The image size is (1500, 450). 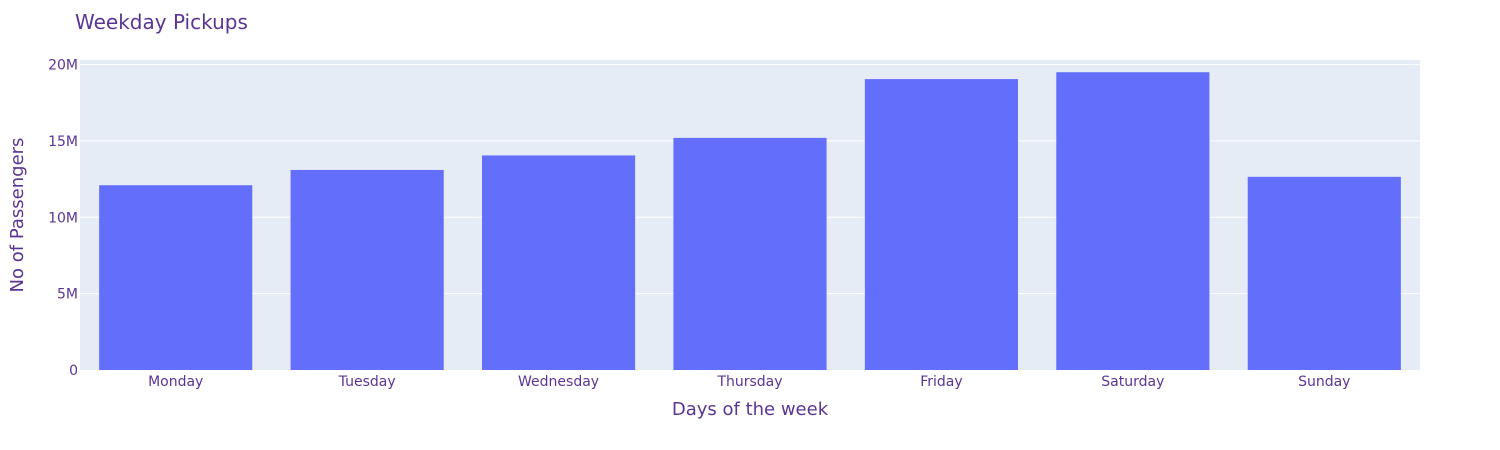 I want to click on y-tick-label: 20M, so click(x=63, y=66).